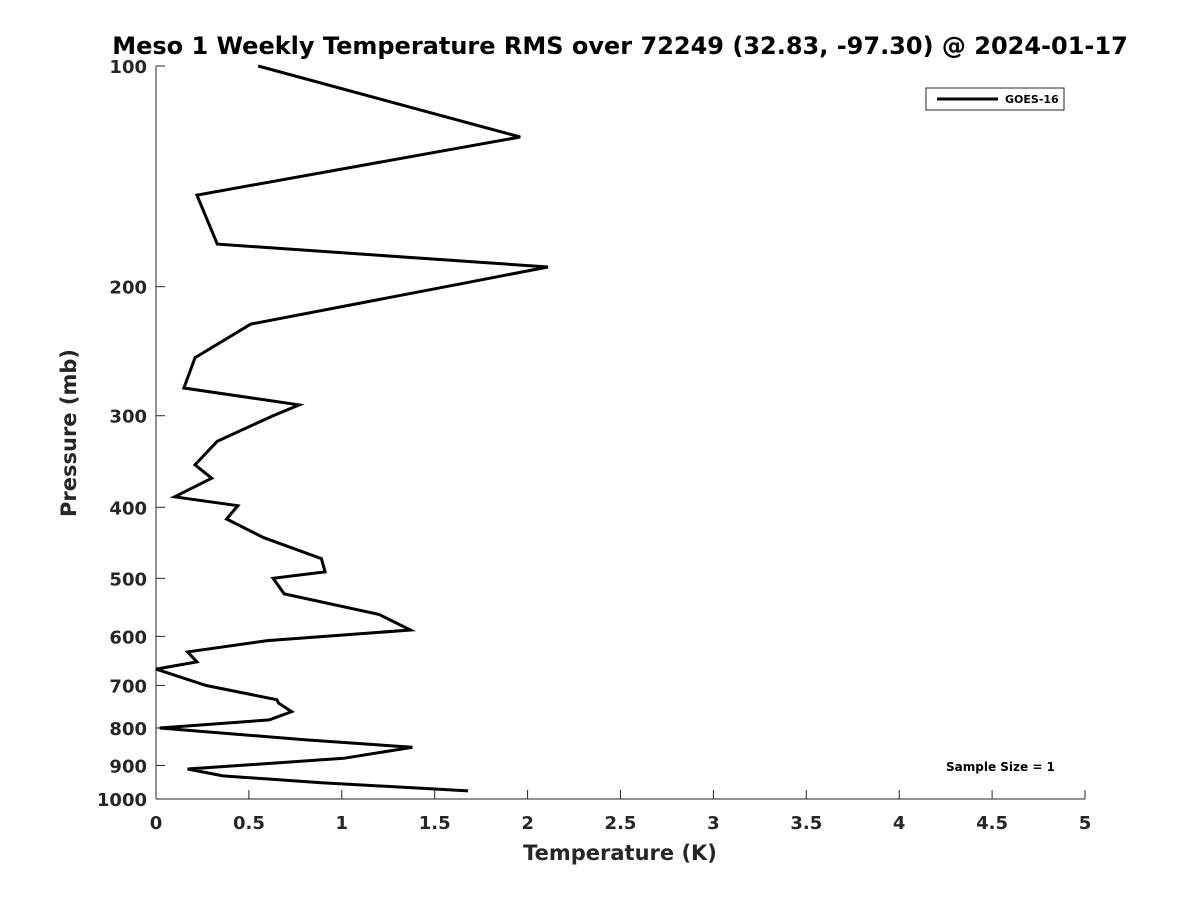  I want to click on x-tick-label: 4, so click(899, 823).